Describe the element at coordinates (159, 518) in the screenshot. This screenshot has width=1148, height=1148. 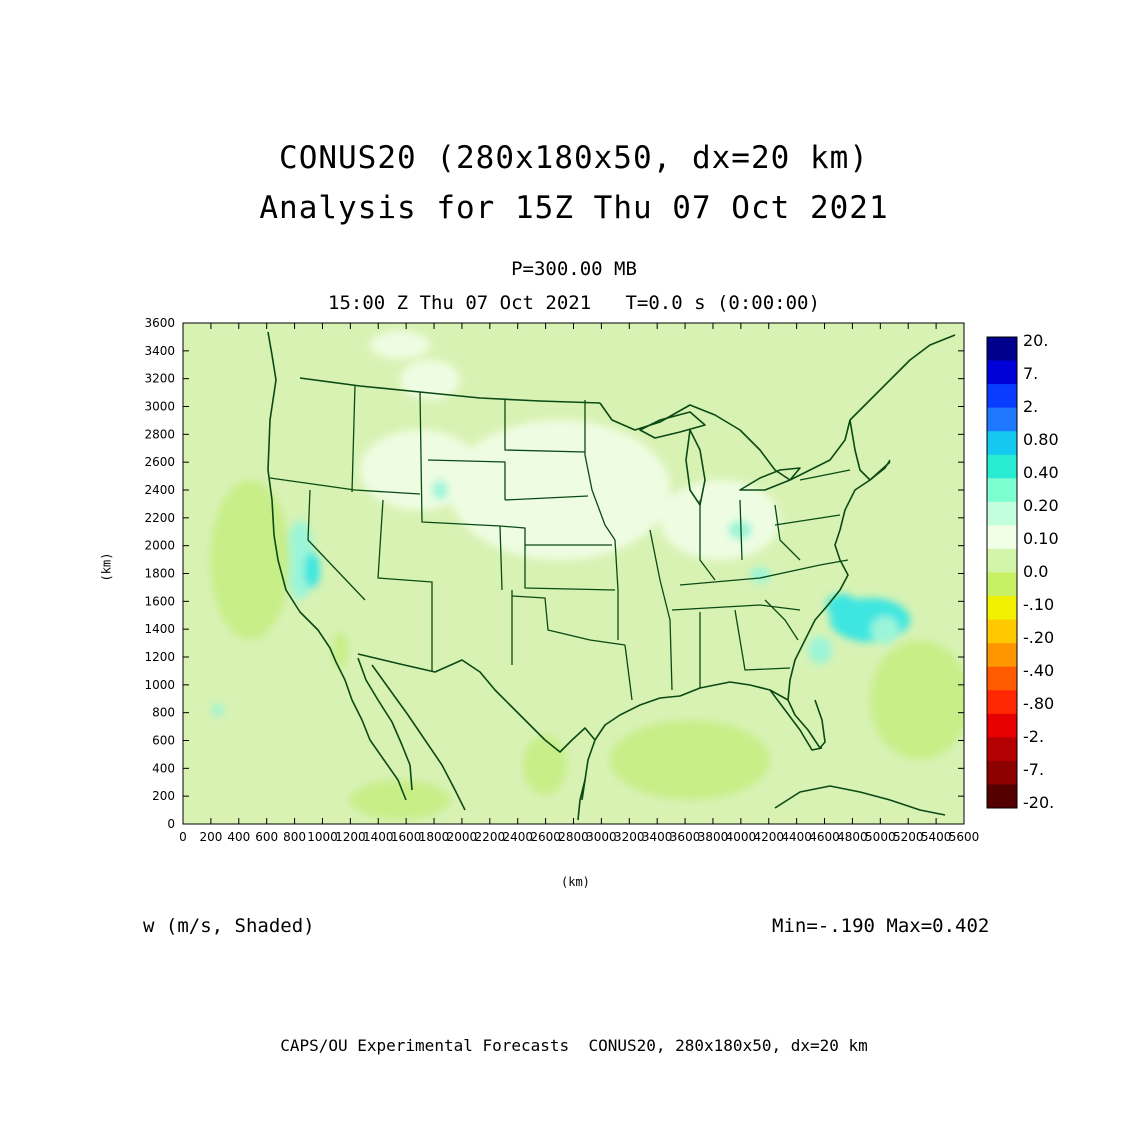
I see `y-tick-label: 2200` at that location.